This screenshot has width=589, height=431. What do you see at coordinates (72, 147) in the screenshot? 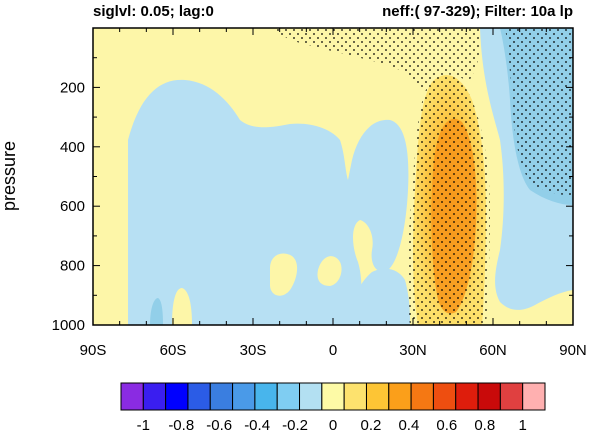
I see `y-tick-label: 400` at bounding box center [72, 147].